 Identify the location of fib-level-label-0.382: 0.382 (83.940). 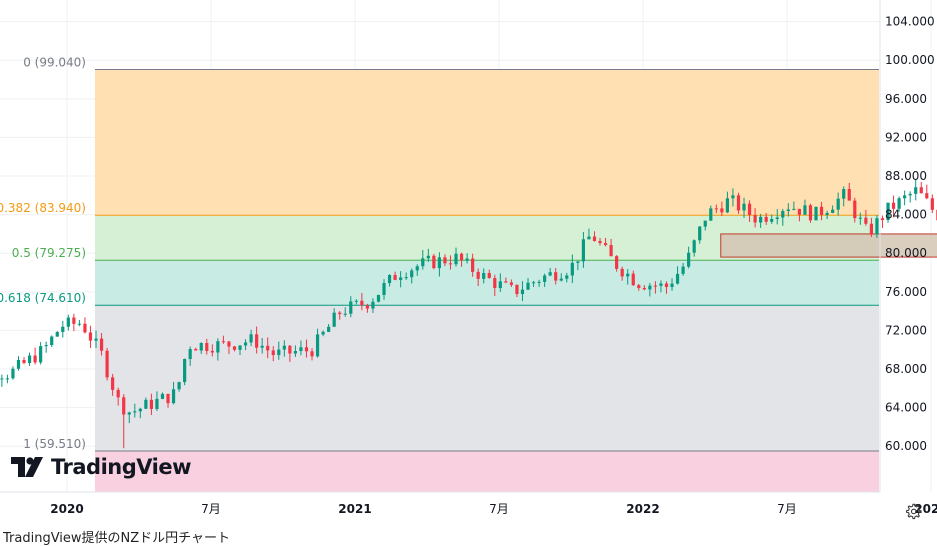
(43, 208).